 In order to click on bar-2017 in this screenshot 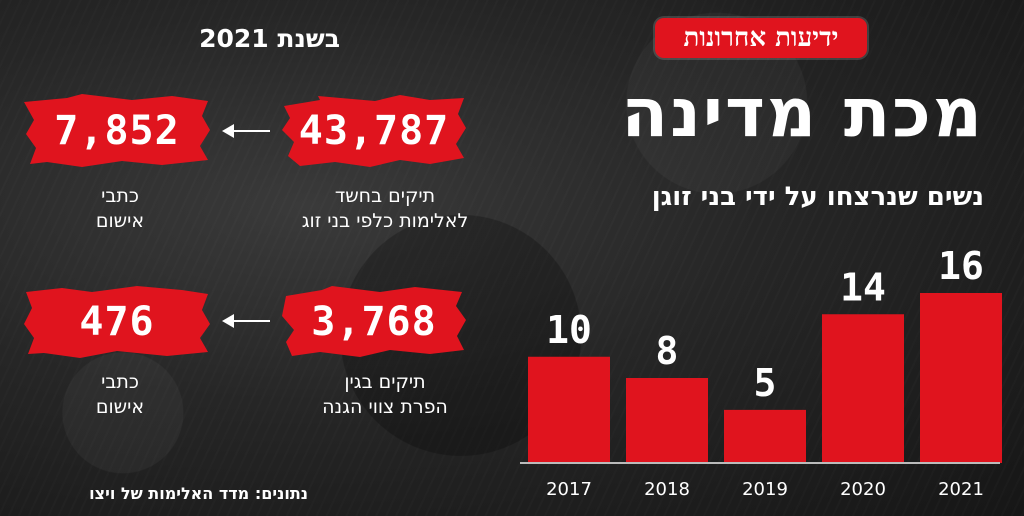, I will do `click(569, 409)`.